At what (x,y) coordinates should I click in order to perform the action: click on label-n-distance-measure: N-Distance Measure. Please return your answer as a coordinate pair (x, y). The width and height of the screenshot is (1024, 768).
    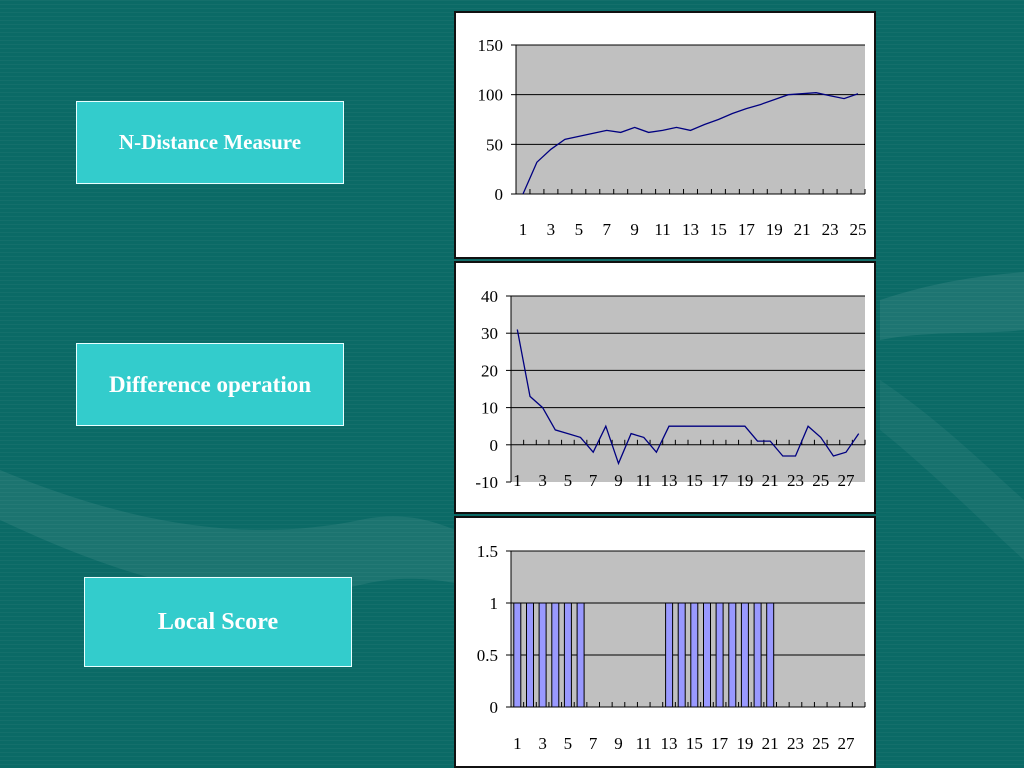
    Looking at the image, I should click on (210, 142).